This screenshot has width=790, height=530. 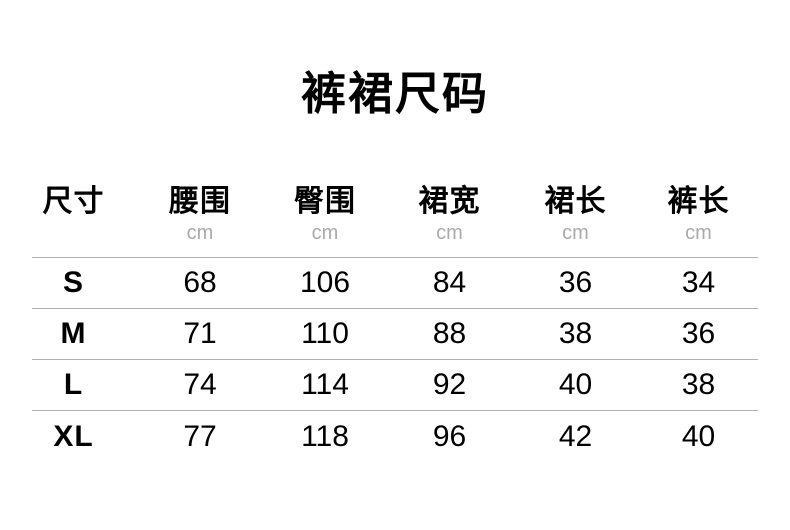 What do you see at coordinates (698, 219) in the screenshot?
I see `header-cell-pants-length: 裤长 cm` at bounding box center [698, 219].